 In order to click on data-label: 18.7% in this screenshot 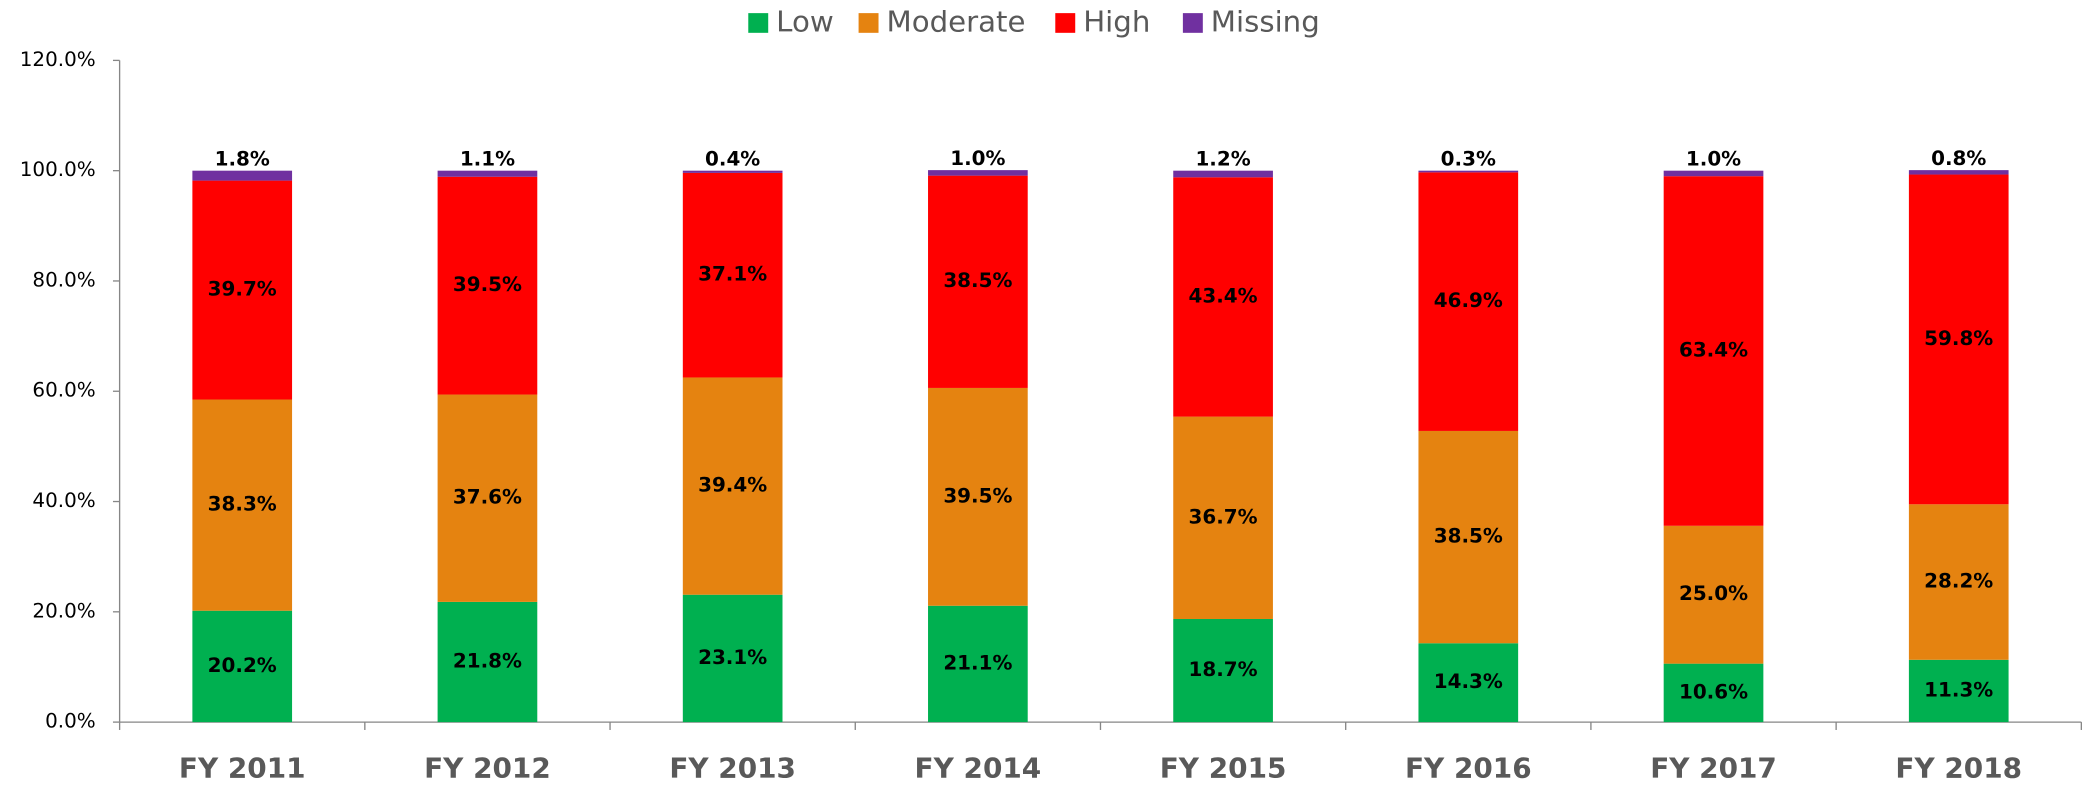, I will do `click(1223, 669)`.